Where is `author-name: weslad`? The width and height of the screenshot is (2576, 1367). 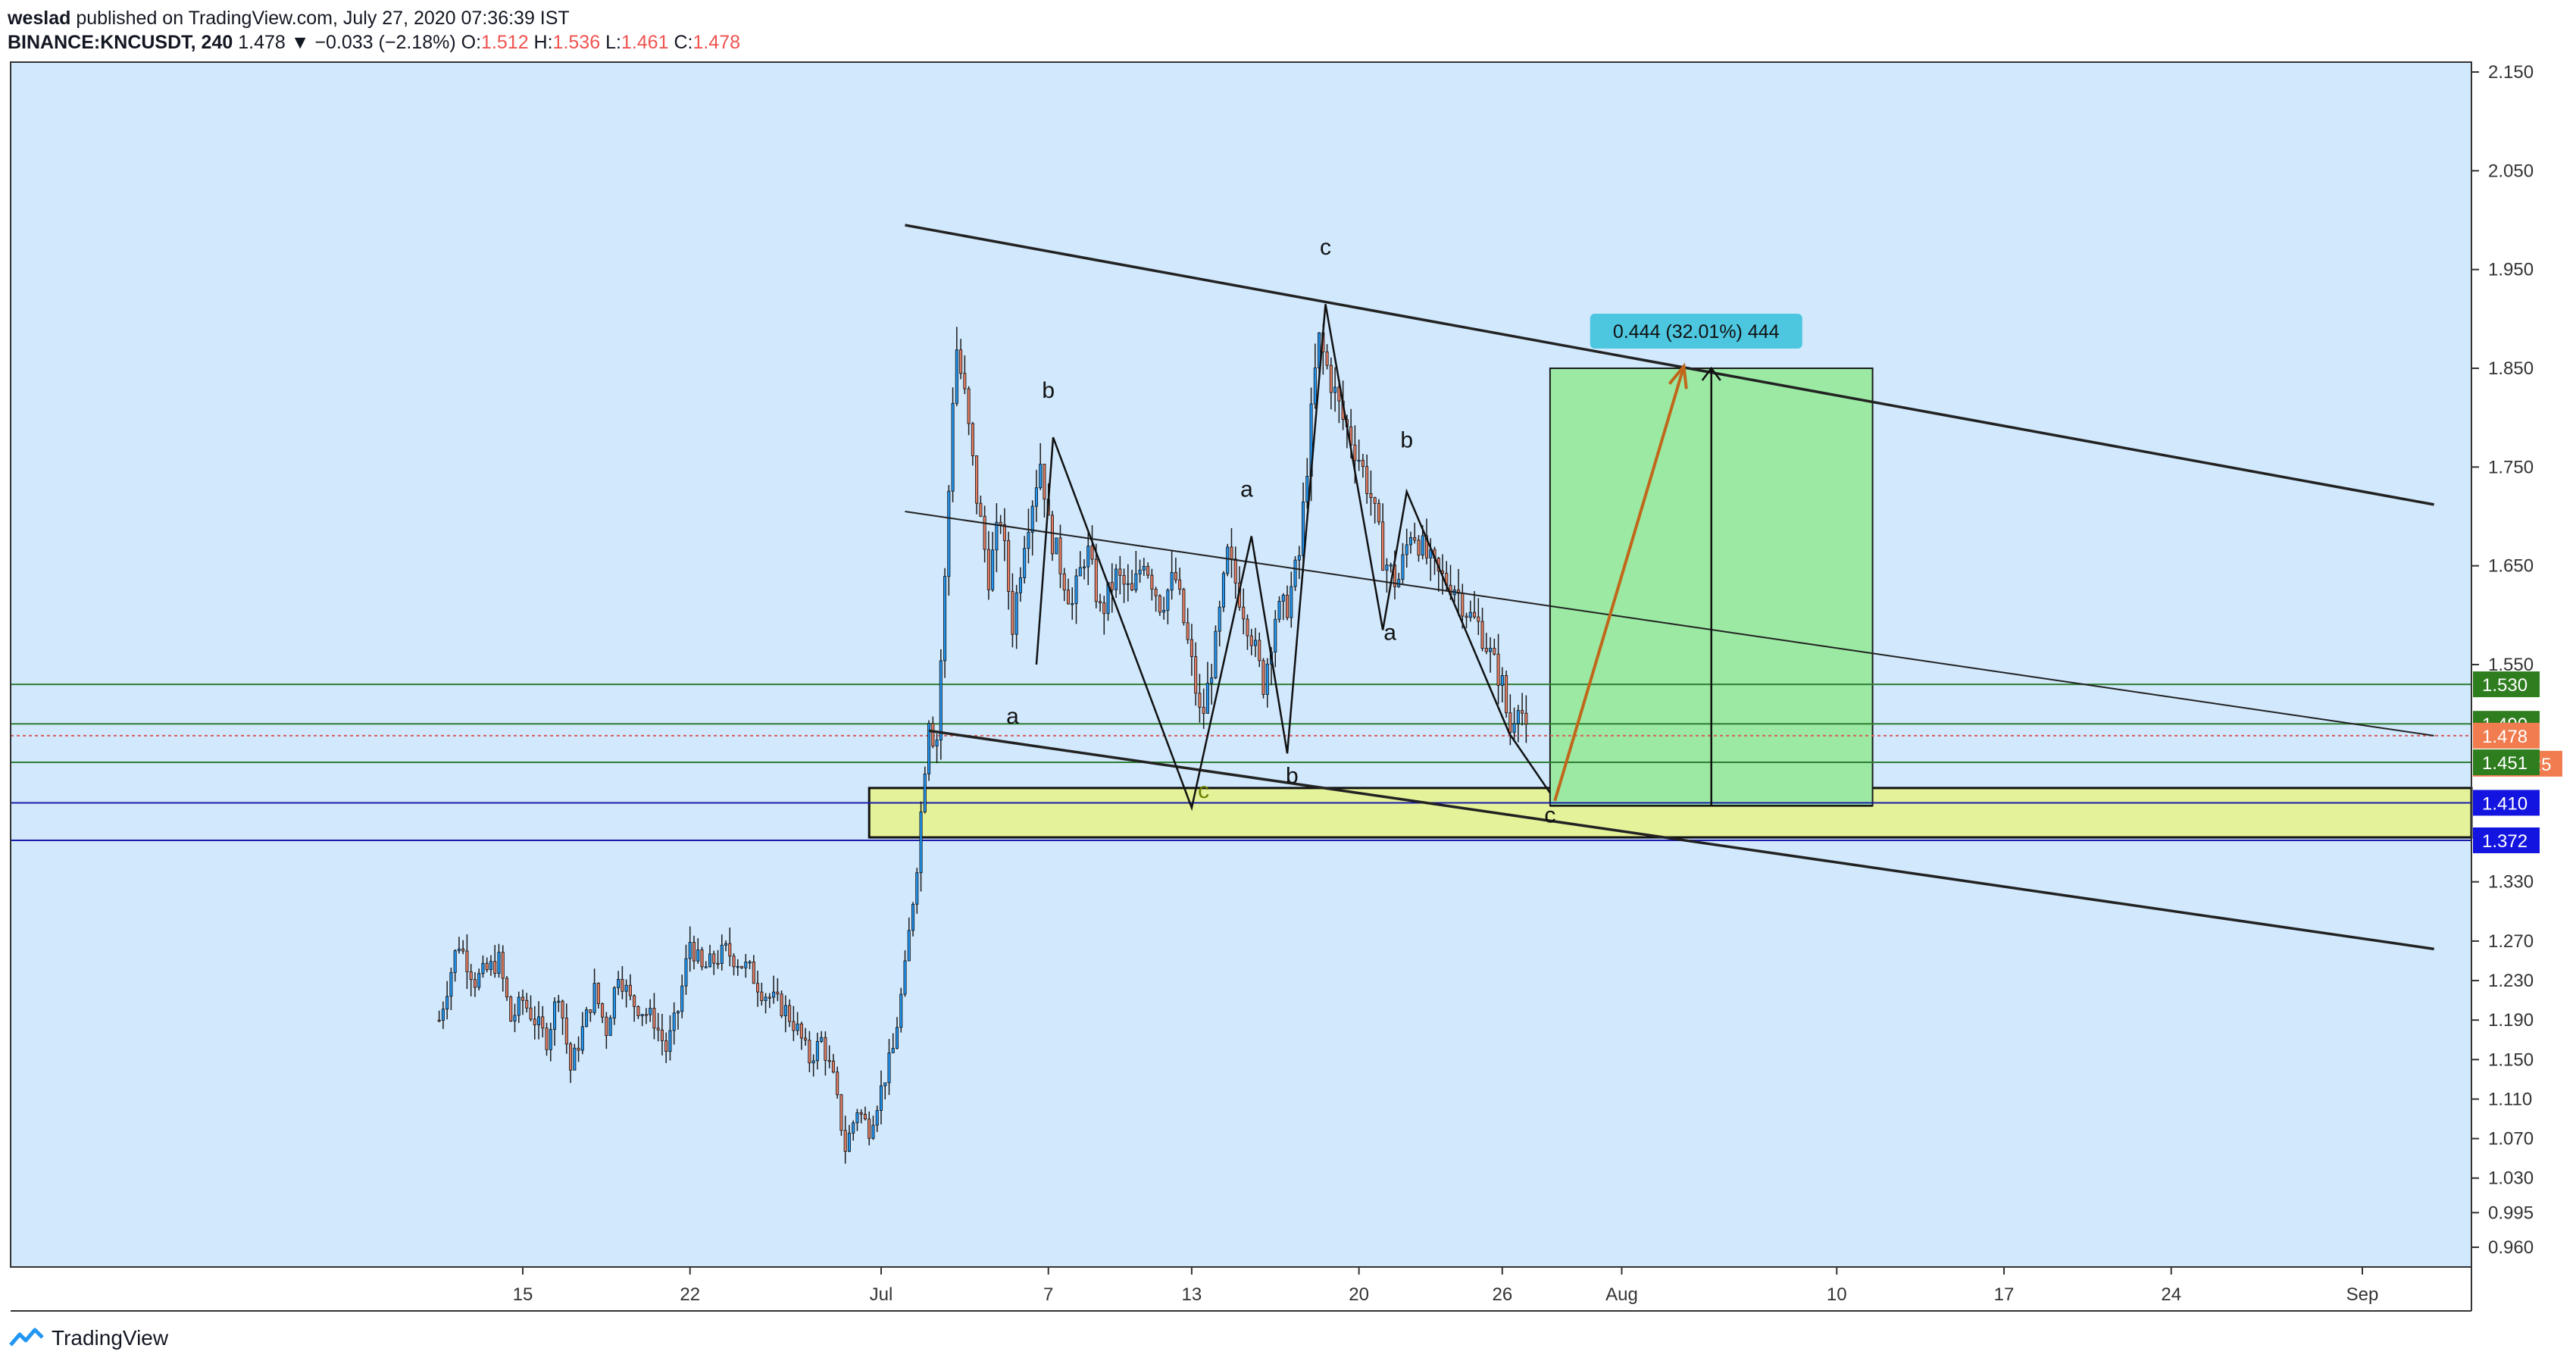
author-name: weslad is located at coordinates (39, 18).